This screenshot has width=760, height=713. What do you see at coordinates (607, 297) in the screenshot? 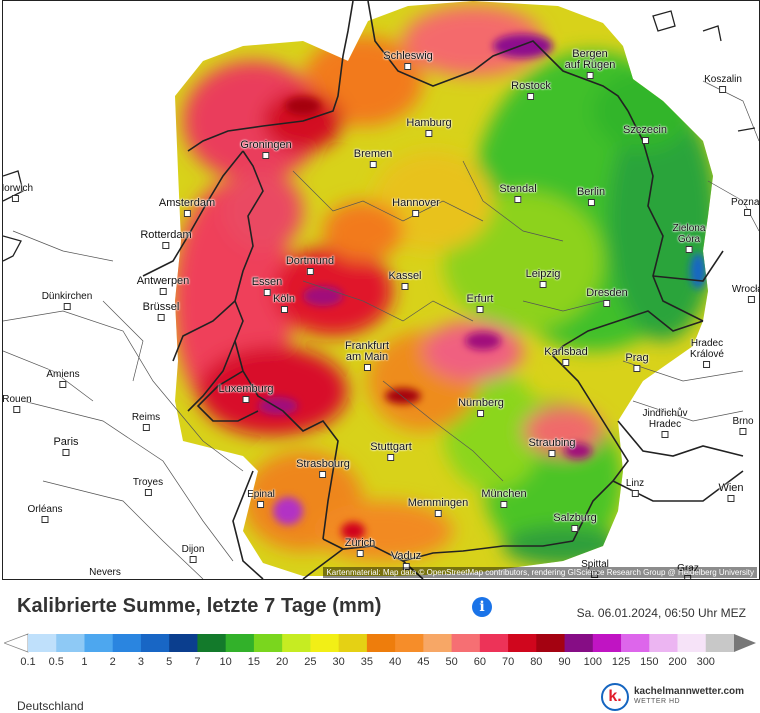
I see `city-label: Dresden` at bounding box center [607, 297].